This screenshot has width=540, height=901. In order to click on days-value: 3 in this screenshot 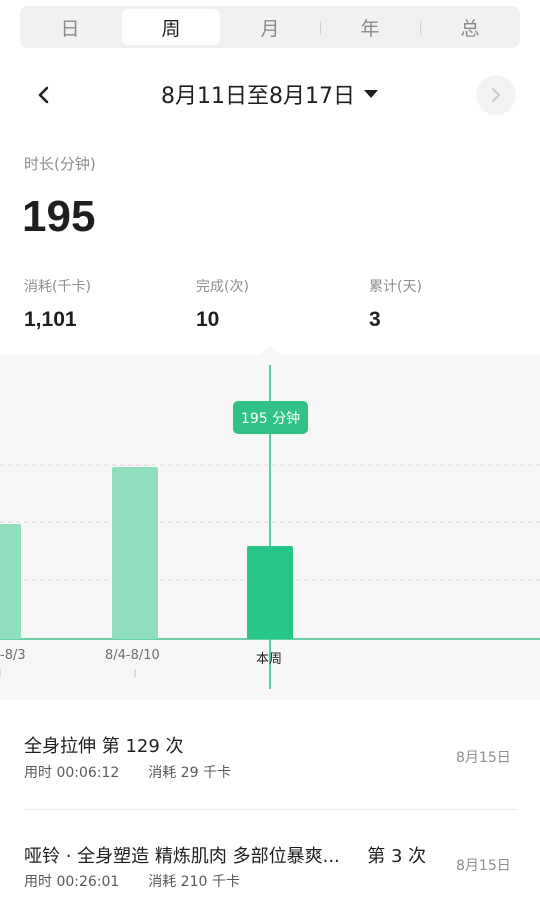, I will do `click(375, 319)`.